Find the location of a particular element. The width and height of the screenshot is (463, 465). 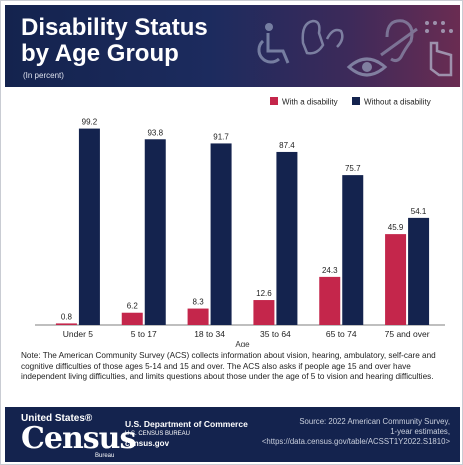

x-tick-label: 18 to 34 is located at coordinates (209, 334).